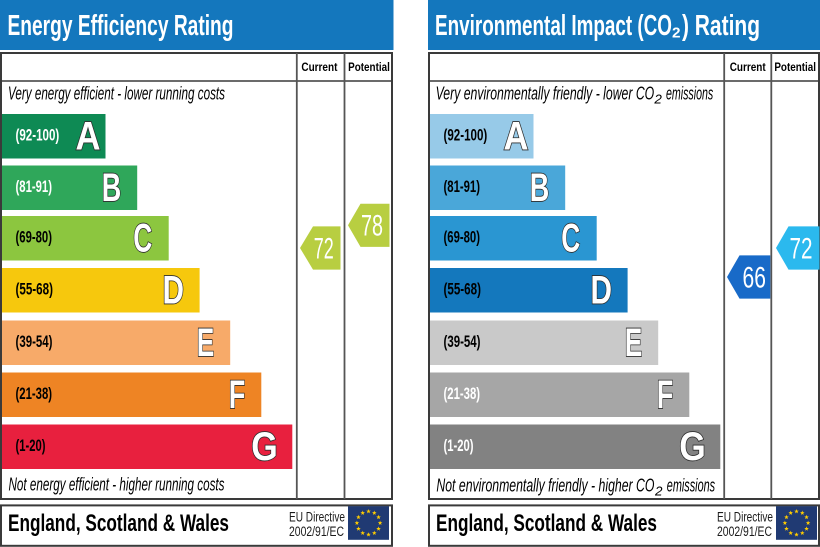 The height and width of the screenshot is (547, 820). Describe the element at coordinates (121, 26) in the screenshot. I see `svg-text: Energy Efficiency Rating` at that location.